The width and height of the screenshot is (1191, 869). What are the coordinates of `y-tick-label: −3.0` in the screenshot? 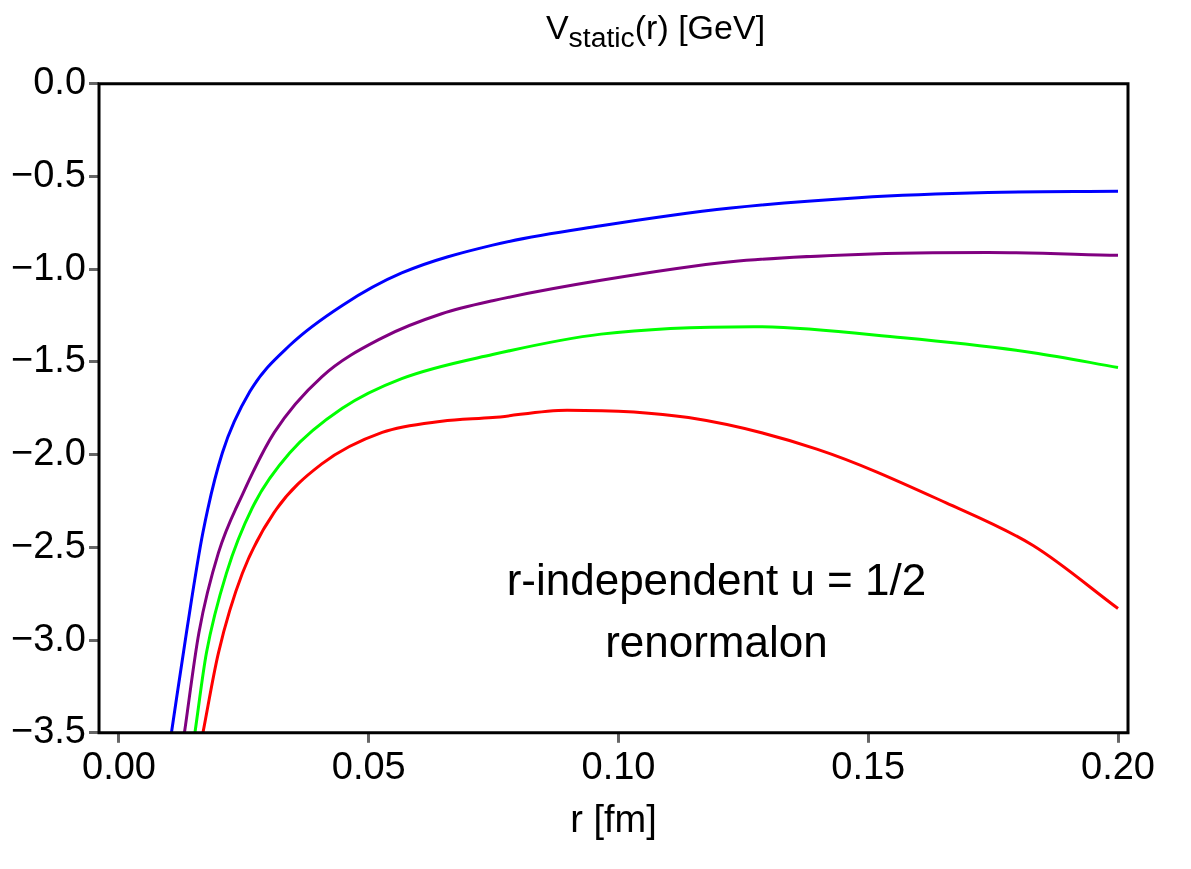 It's located at (48, 637).